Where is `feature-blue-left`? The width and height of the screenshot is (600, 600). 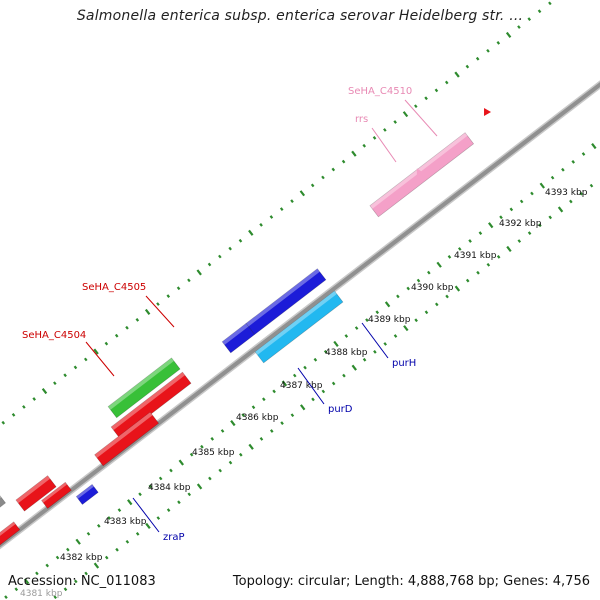
feature-blue-left is located at coordinates (238, 338).